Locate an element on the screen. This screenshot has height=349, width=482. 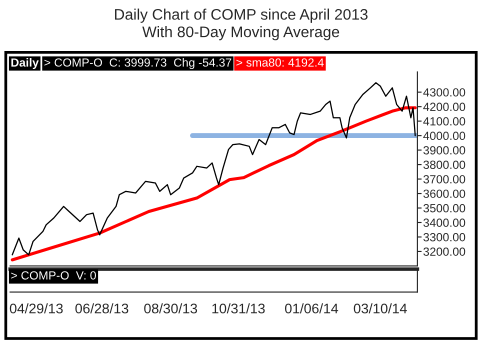
y-tick-label: 3900.00 is located at coordinates (444, 150).